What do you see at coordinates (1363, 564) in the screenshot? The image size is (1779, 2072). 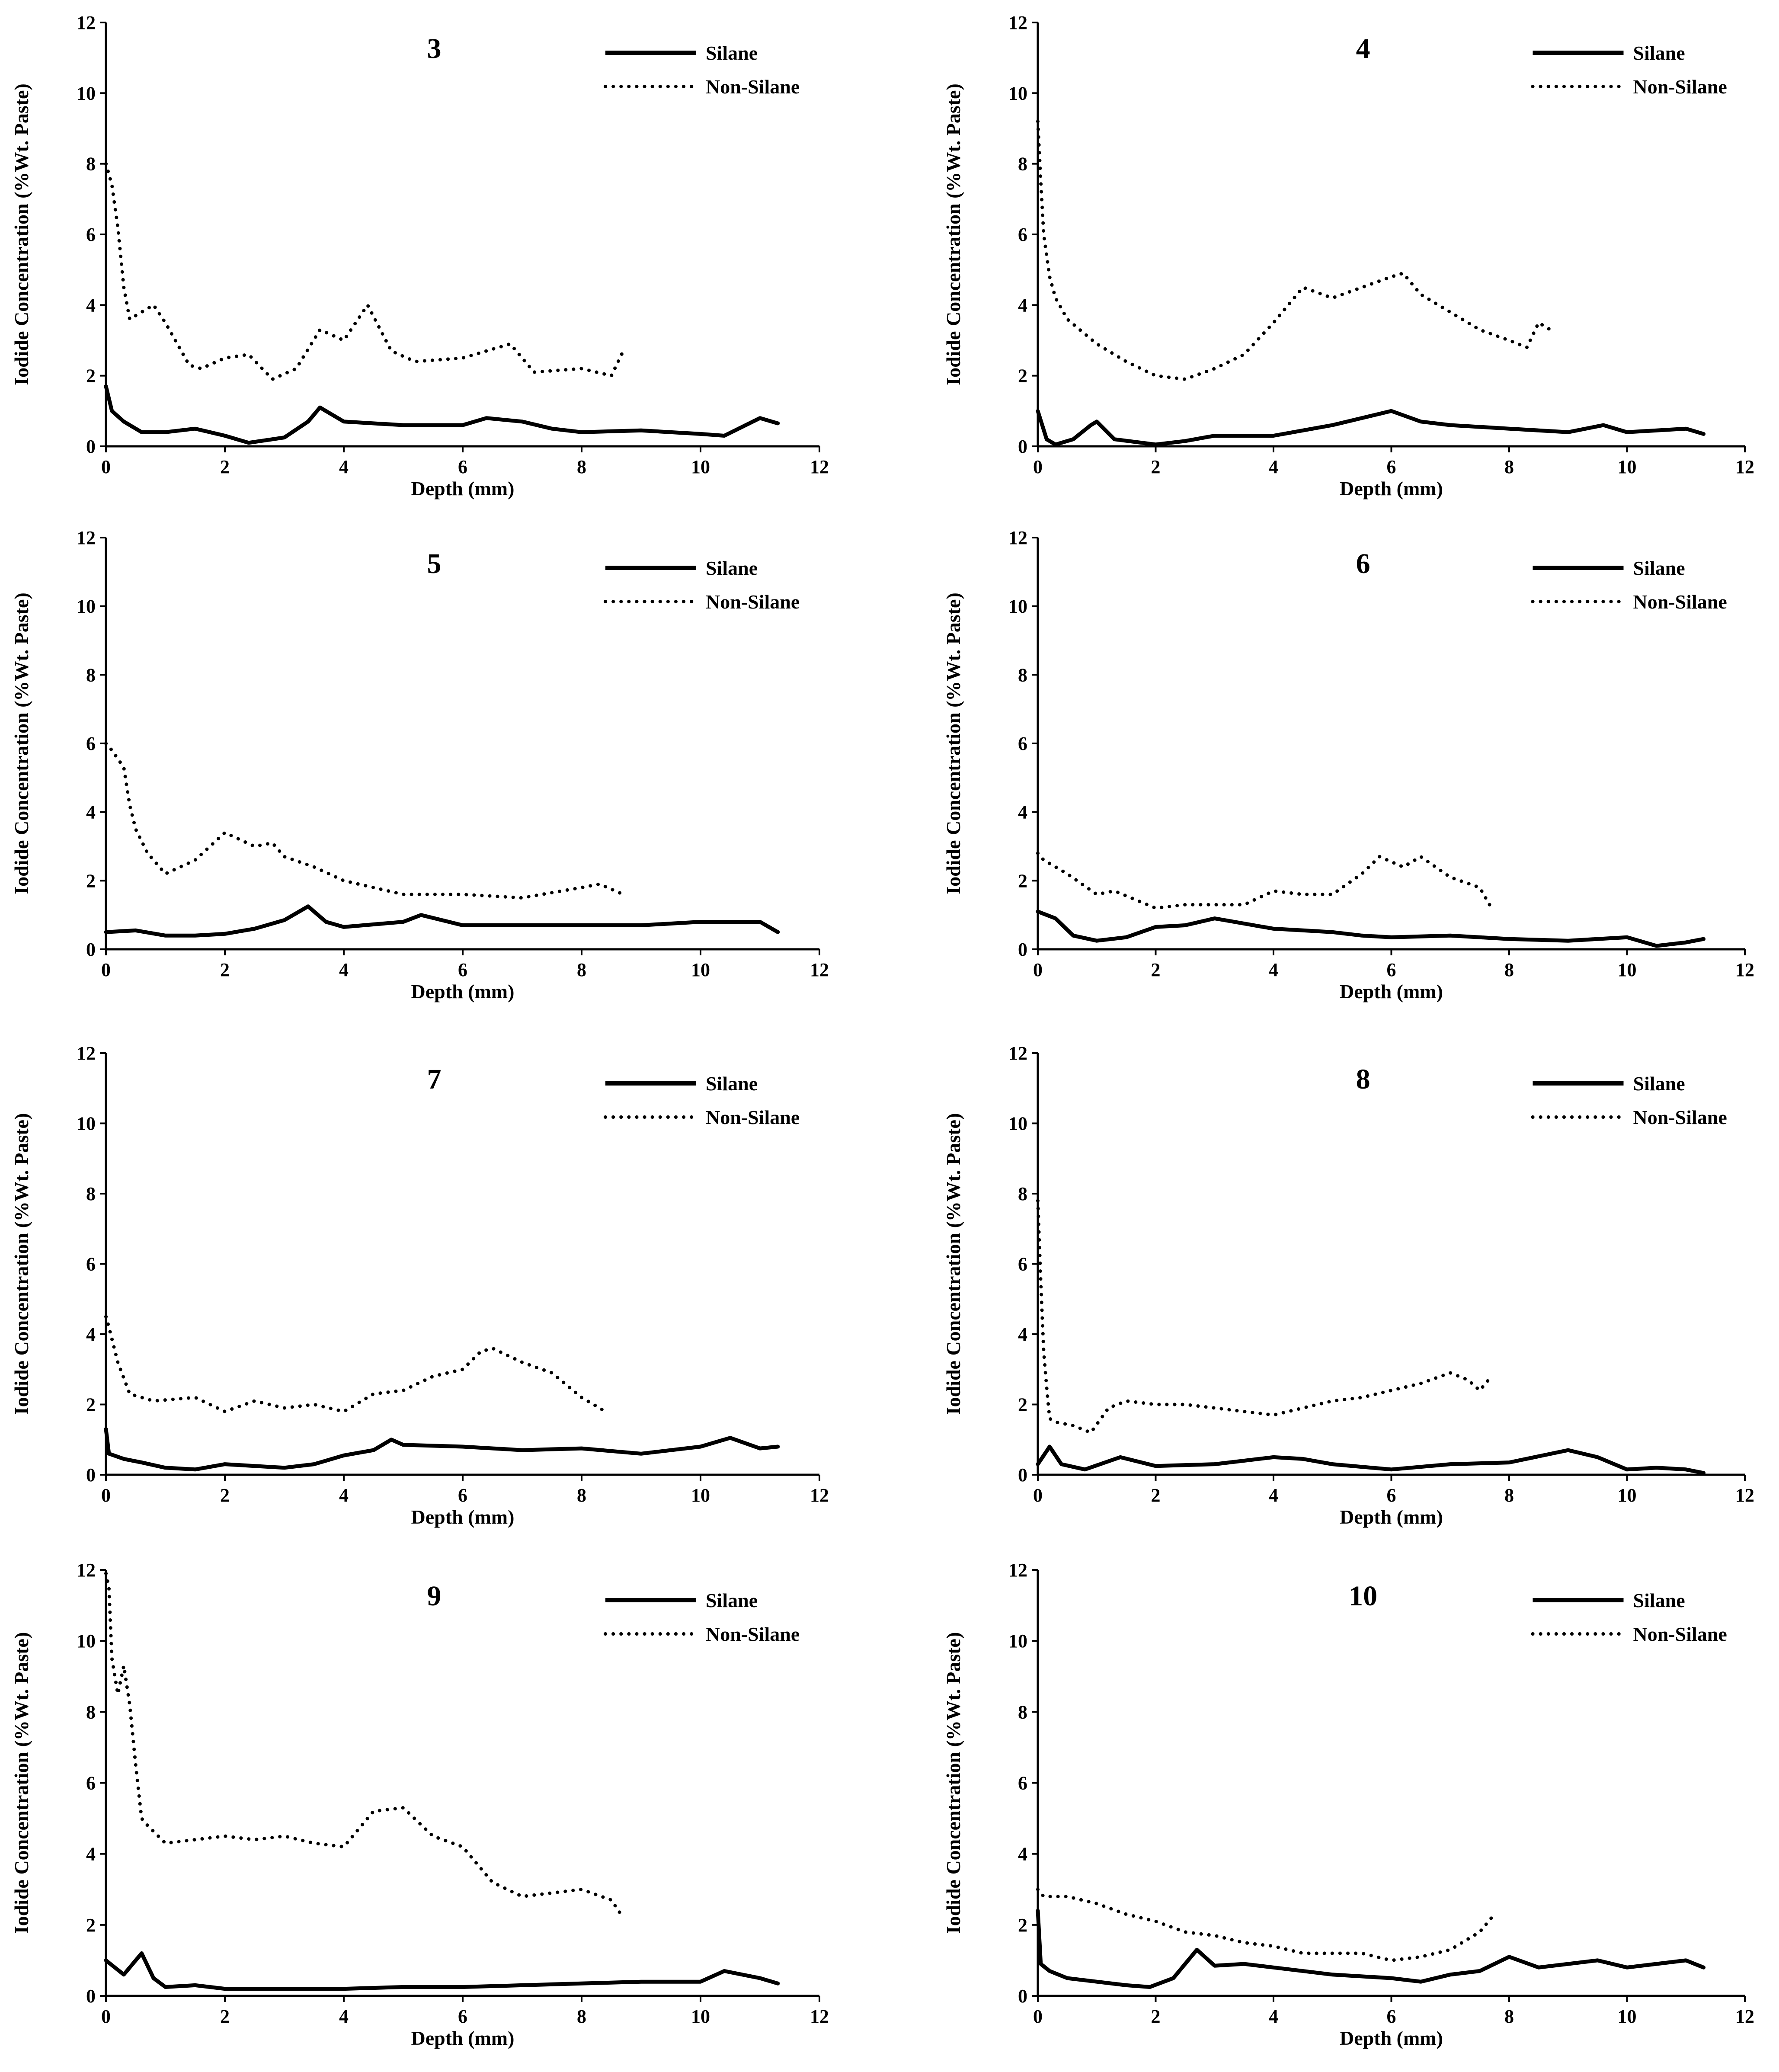 I see `panel-title: 6` at bounding box center [1363, 564].